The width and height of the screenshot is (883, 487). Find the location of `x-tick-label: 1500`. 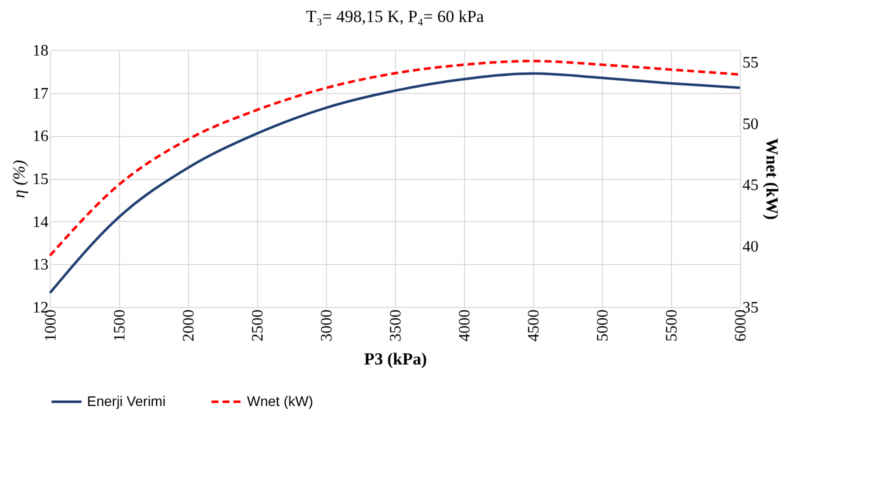

x-tick-label: 1500 is located at coordinates (120, 326).